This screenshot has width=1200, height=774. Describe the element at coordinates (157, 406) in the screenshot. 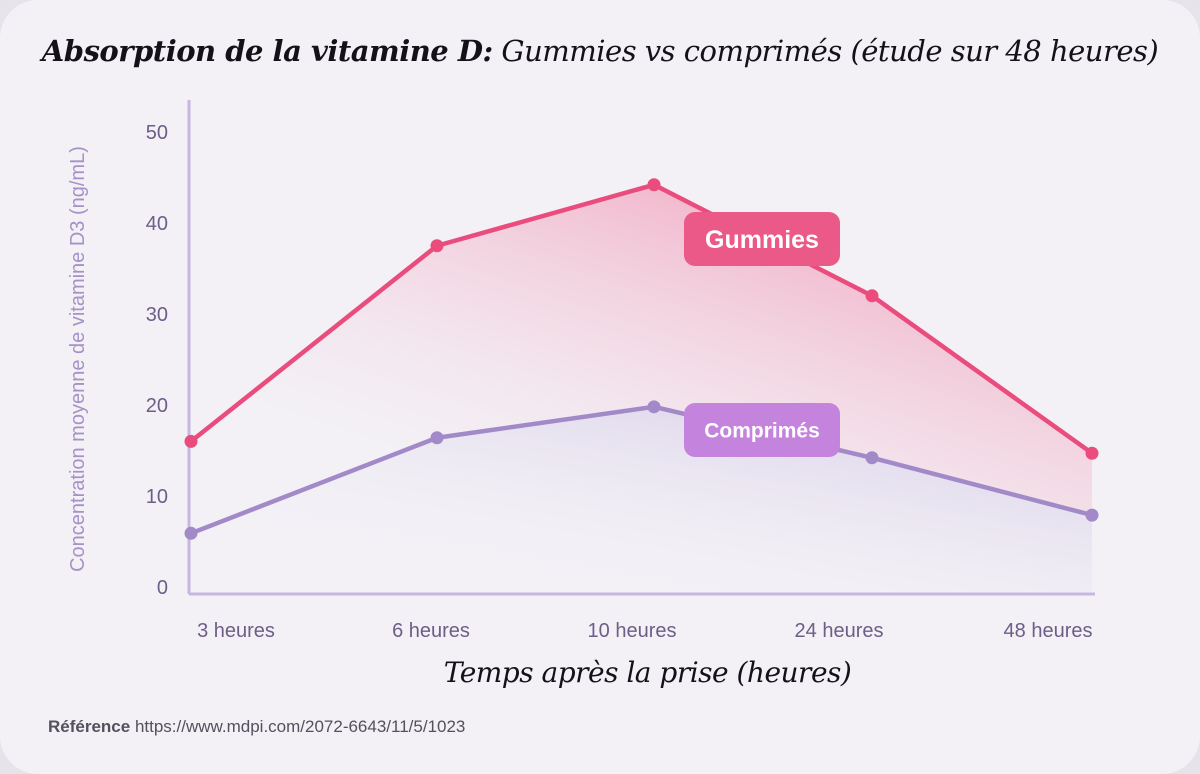

I see `y-tick-label: 20` at that location.